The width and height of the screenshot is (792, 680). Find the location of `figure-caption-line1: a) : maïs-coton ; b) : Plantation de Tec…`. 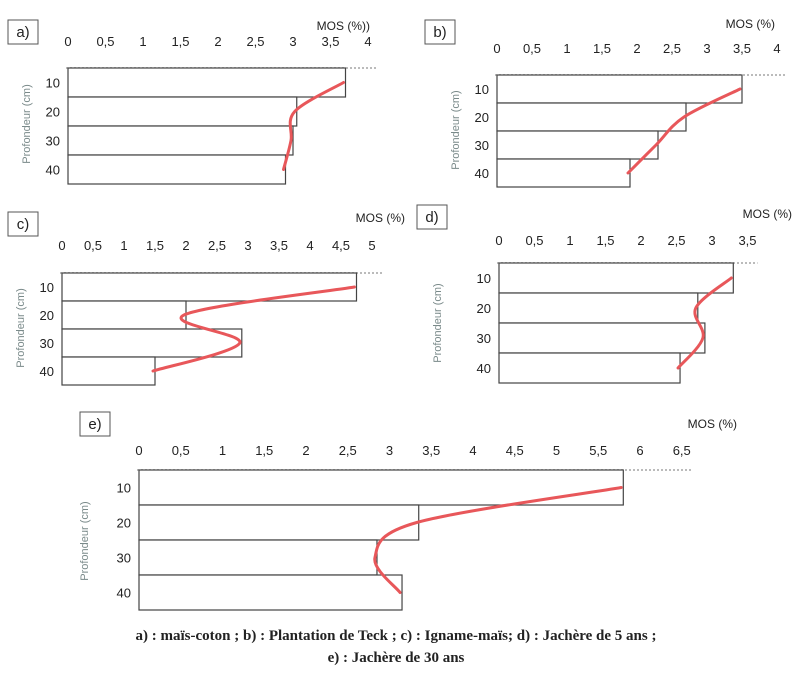

figure-caption-line1: a) : maïs-coton ; b) : Plantation de Tec… is located at coordinates (396, 636).